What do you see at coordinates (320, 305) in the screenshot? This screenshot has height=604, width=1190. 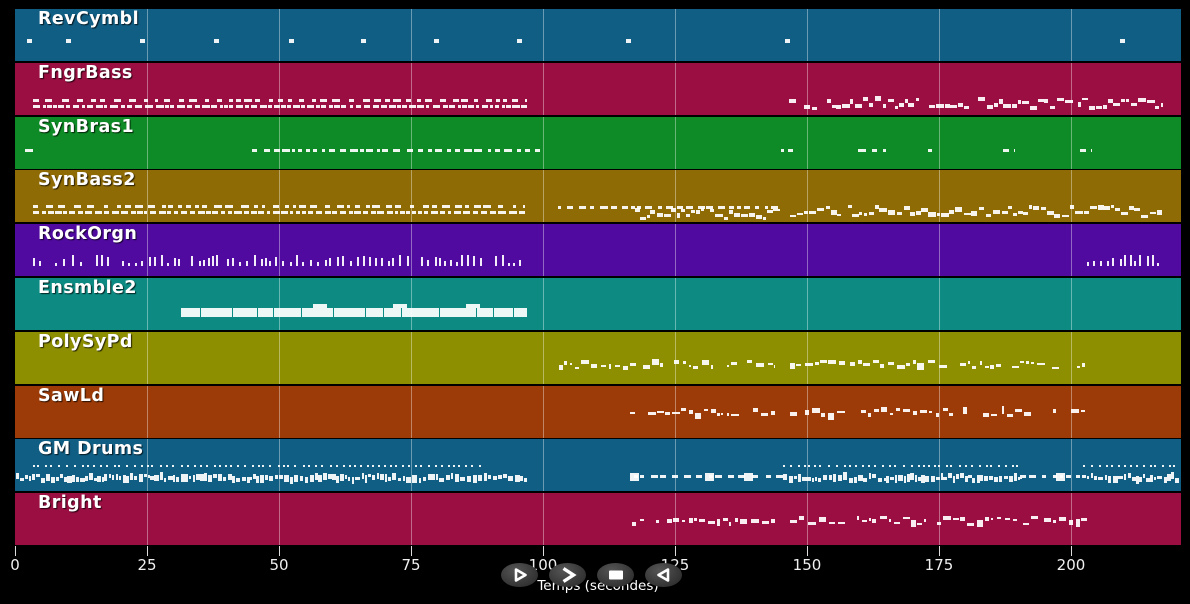 I see `bar-bump` at bounding box center [320, 305].